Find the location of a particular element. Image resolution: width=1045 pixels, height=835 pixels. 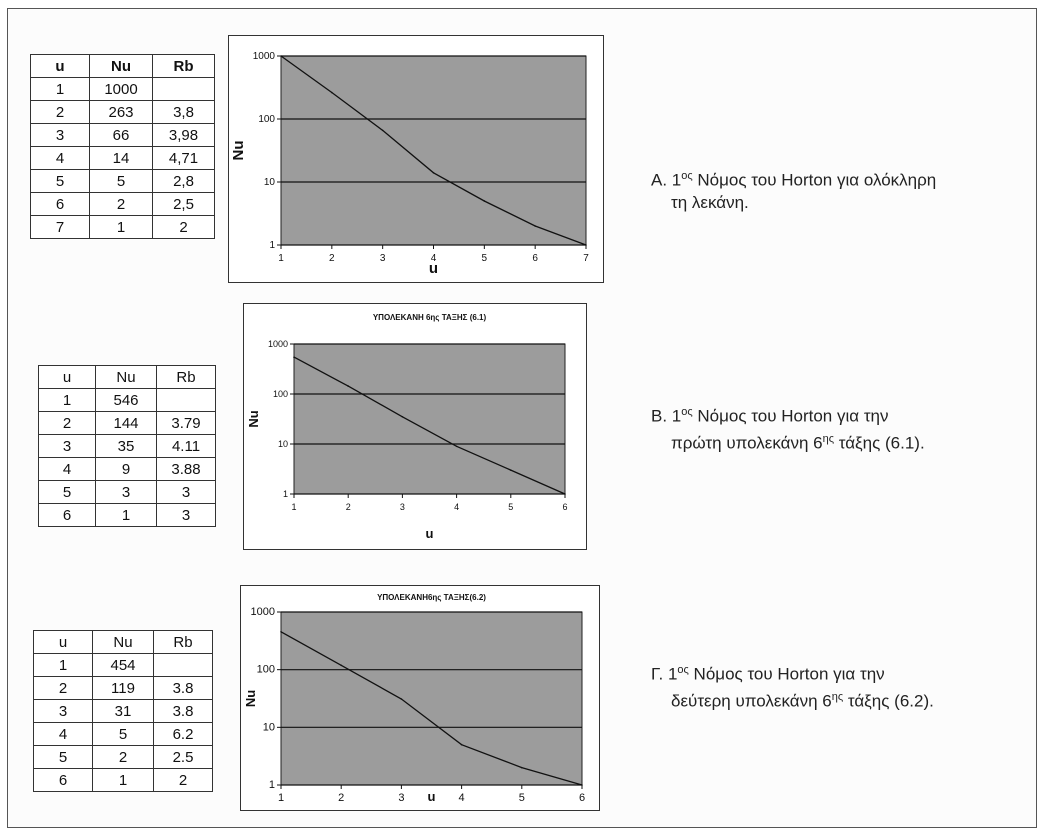

table-row: 4 5 6.2 is located at coordinates (123, 734).